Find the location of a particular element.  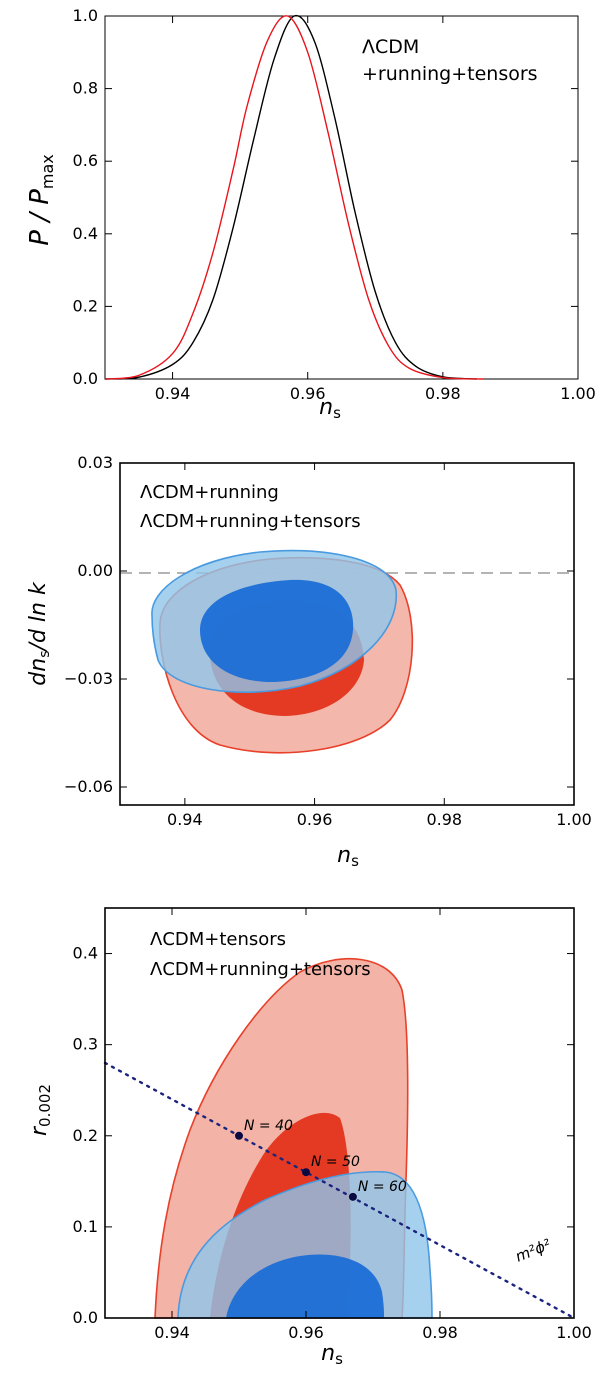

efolds-points: N = 40 N = 50 N = 60 is located at coordinates (321, 1159).